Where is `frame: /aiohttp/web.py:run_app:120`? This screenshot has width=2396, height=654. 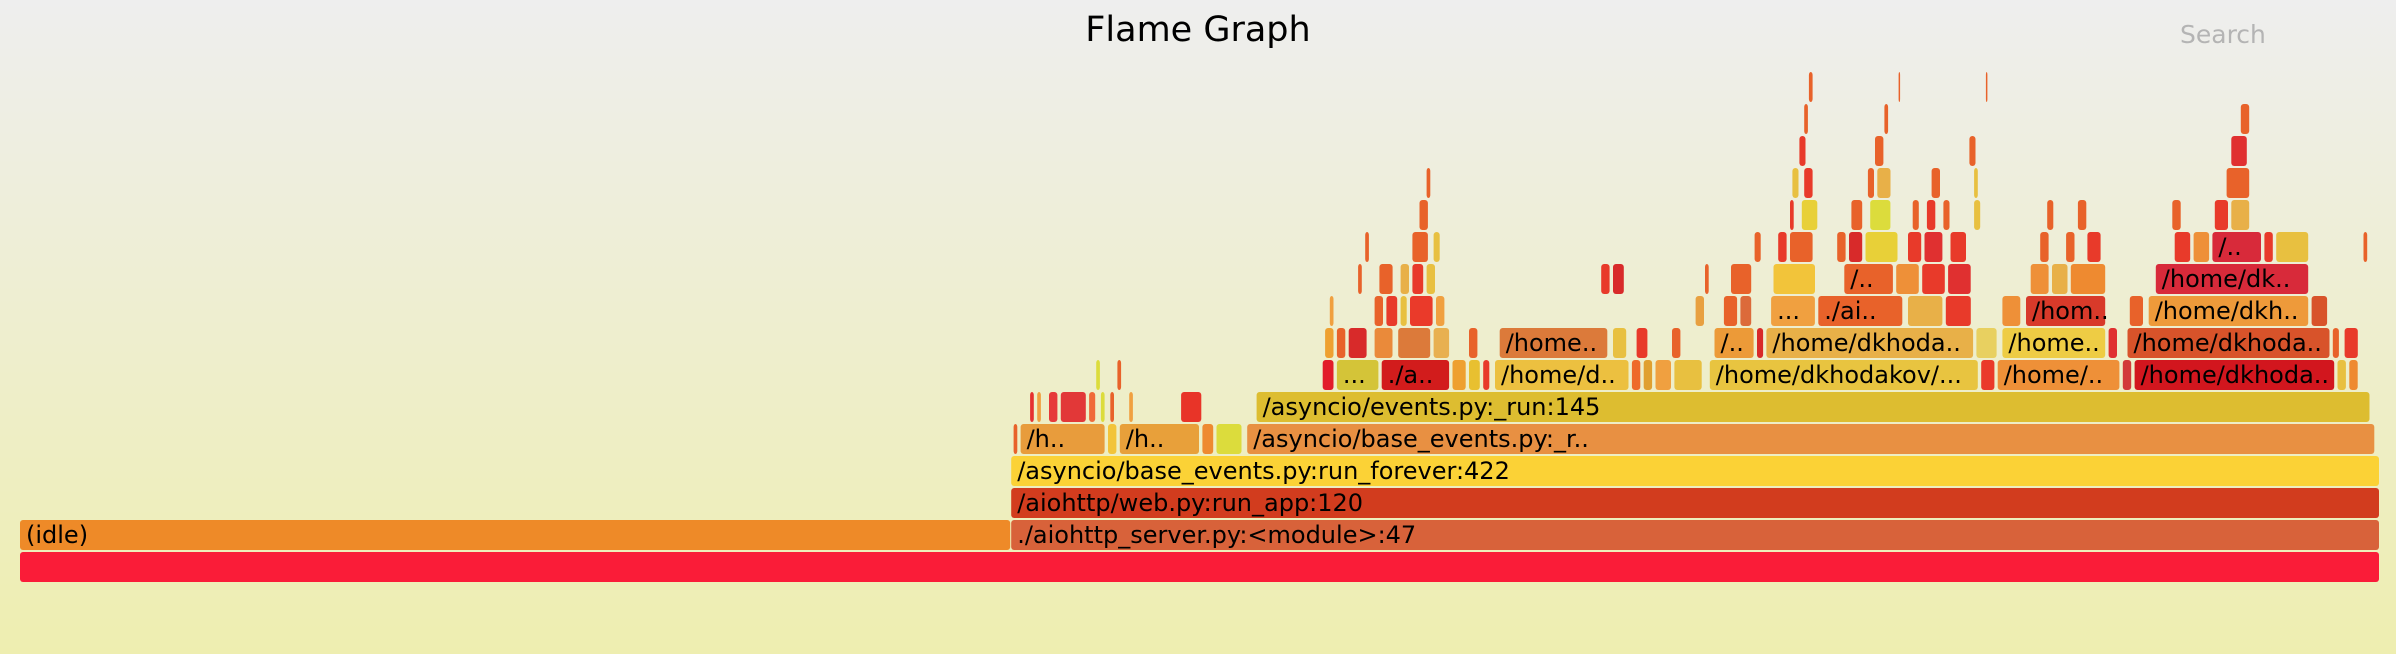 frame: /aiohttp/web.py:run_app:120 is located at coordinates (1695, 503).